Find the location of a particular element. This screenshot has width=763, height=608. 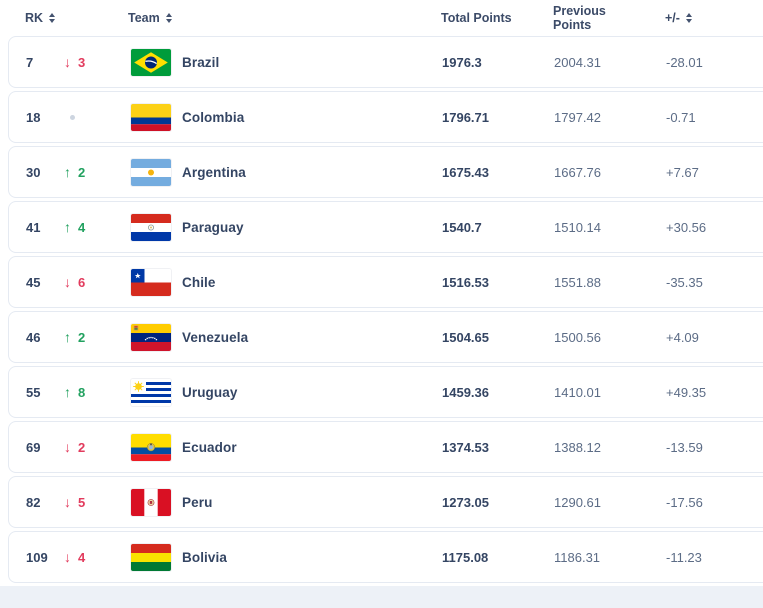

table-row: 18 Colombia 1796.71 1797.42 -0.71 is located at coordinates (385, 117).